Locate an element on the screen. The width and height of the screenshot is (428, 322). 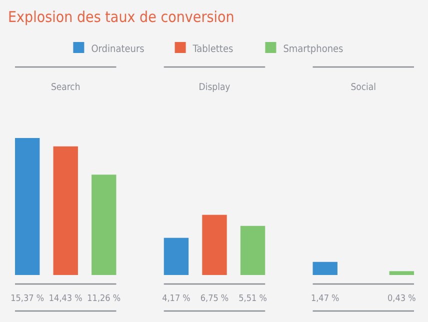
data-label: 15,37 % is located at coordinates (27, 299).